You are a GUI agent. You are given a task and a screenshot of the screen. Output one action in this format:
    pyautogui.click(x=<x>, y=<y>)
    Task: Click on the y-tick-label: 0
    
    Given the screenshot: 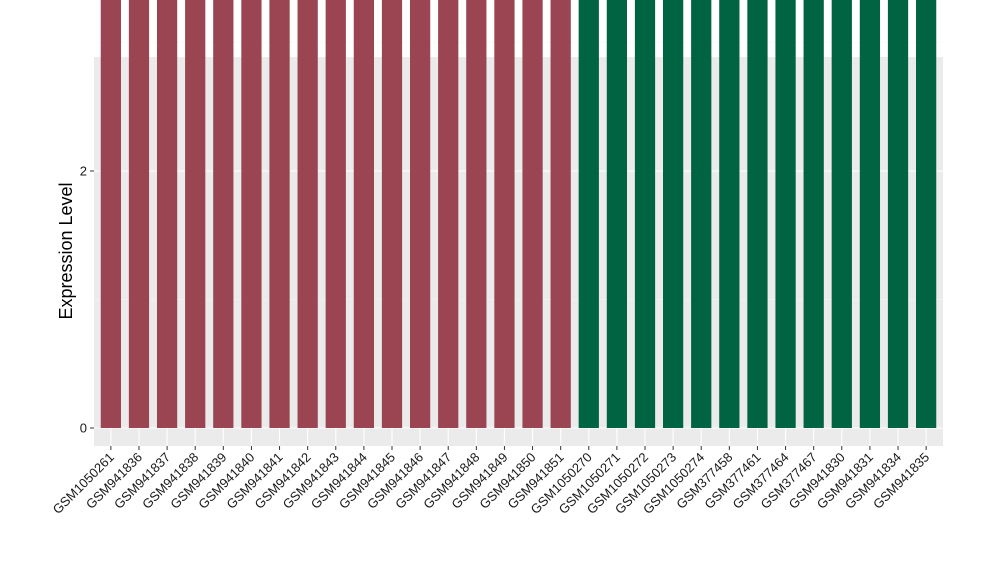 What is the action you would take?
    pyautogui.click(x=83, y=428)
    